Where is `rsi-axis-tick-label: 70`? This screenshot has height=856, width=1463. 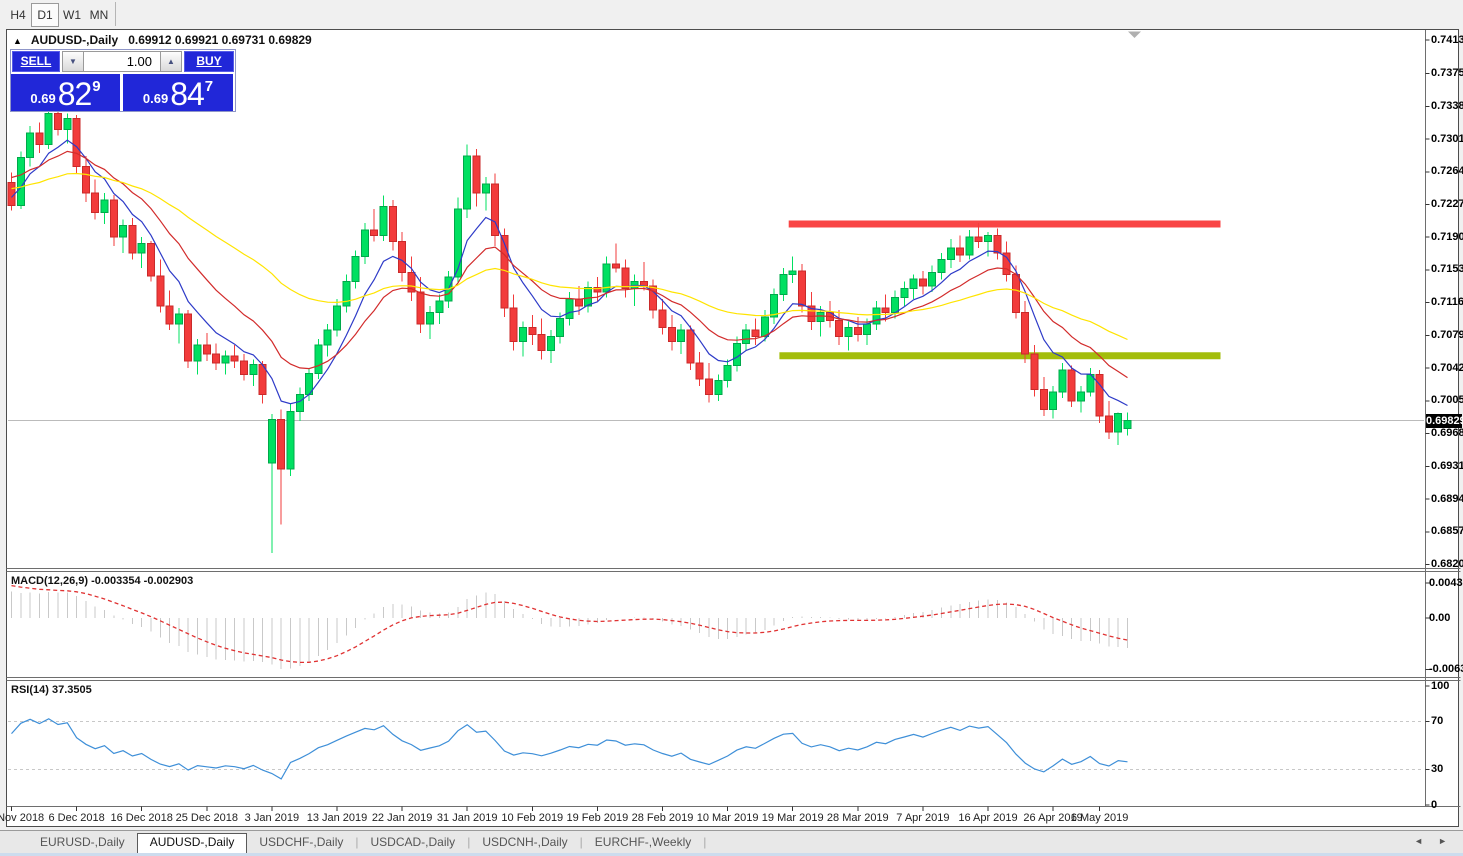 rsi-axis-tick-label: 70 is located at coordinates (1437, 721).